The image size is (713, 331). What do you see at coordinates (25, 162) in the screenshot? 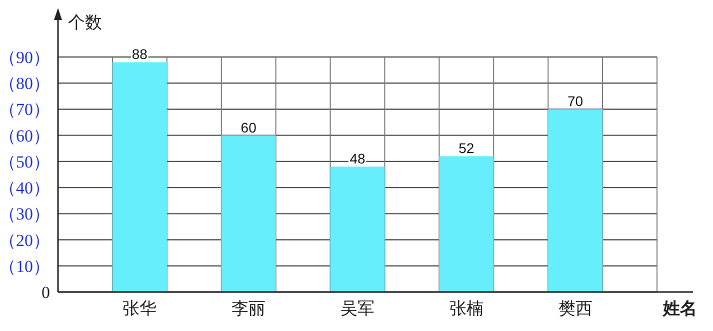
I see `y-tick-label: （50）` at bounding box center [25, 162].